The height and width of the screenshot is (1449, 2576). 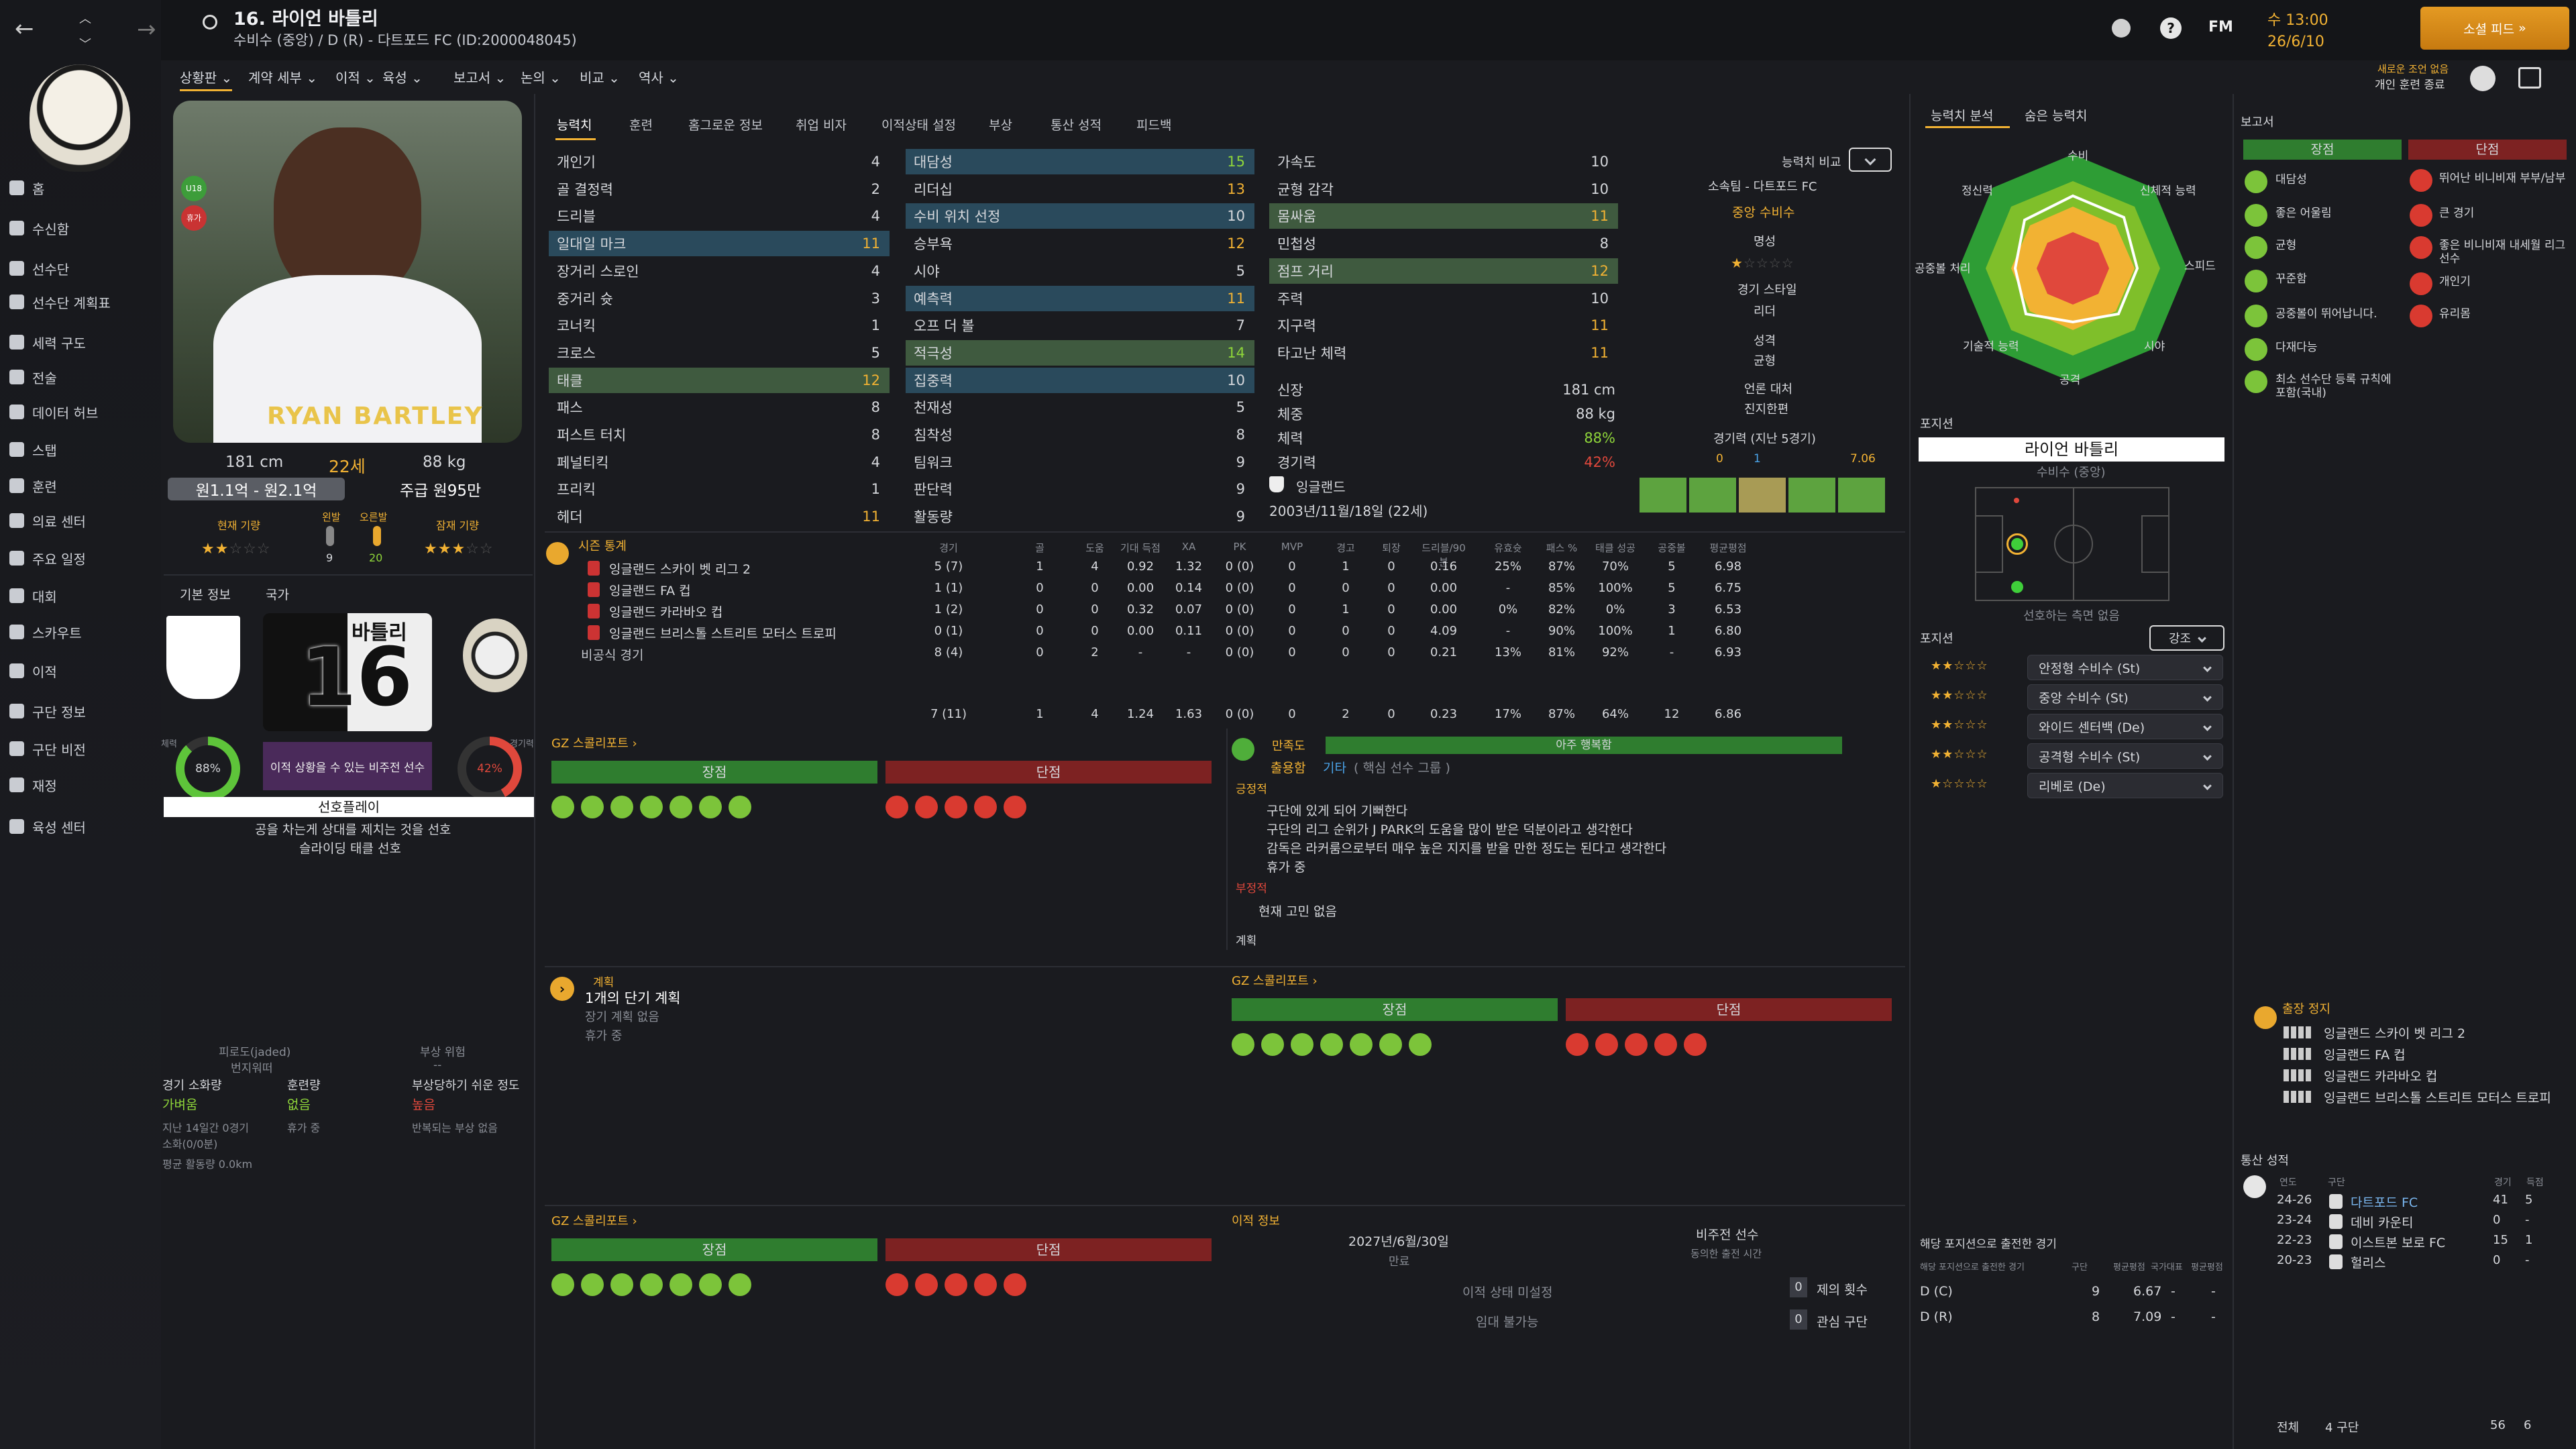 What do you see at coordinates (956, 1284) in the screenshot?
I see `weakness-icon` at bounding box center [956, 1284].